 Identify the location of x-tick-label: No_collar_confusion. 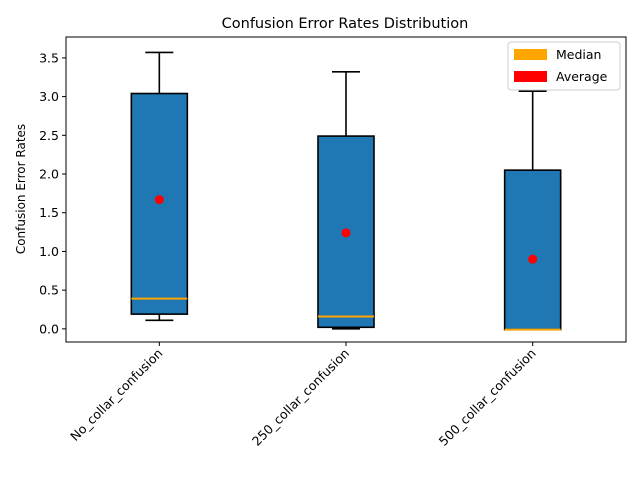
(116, 395).